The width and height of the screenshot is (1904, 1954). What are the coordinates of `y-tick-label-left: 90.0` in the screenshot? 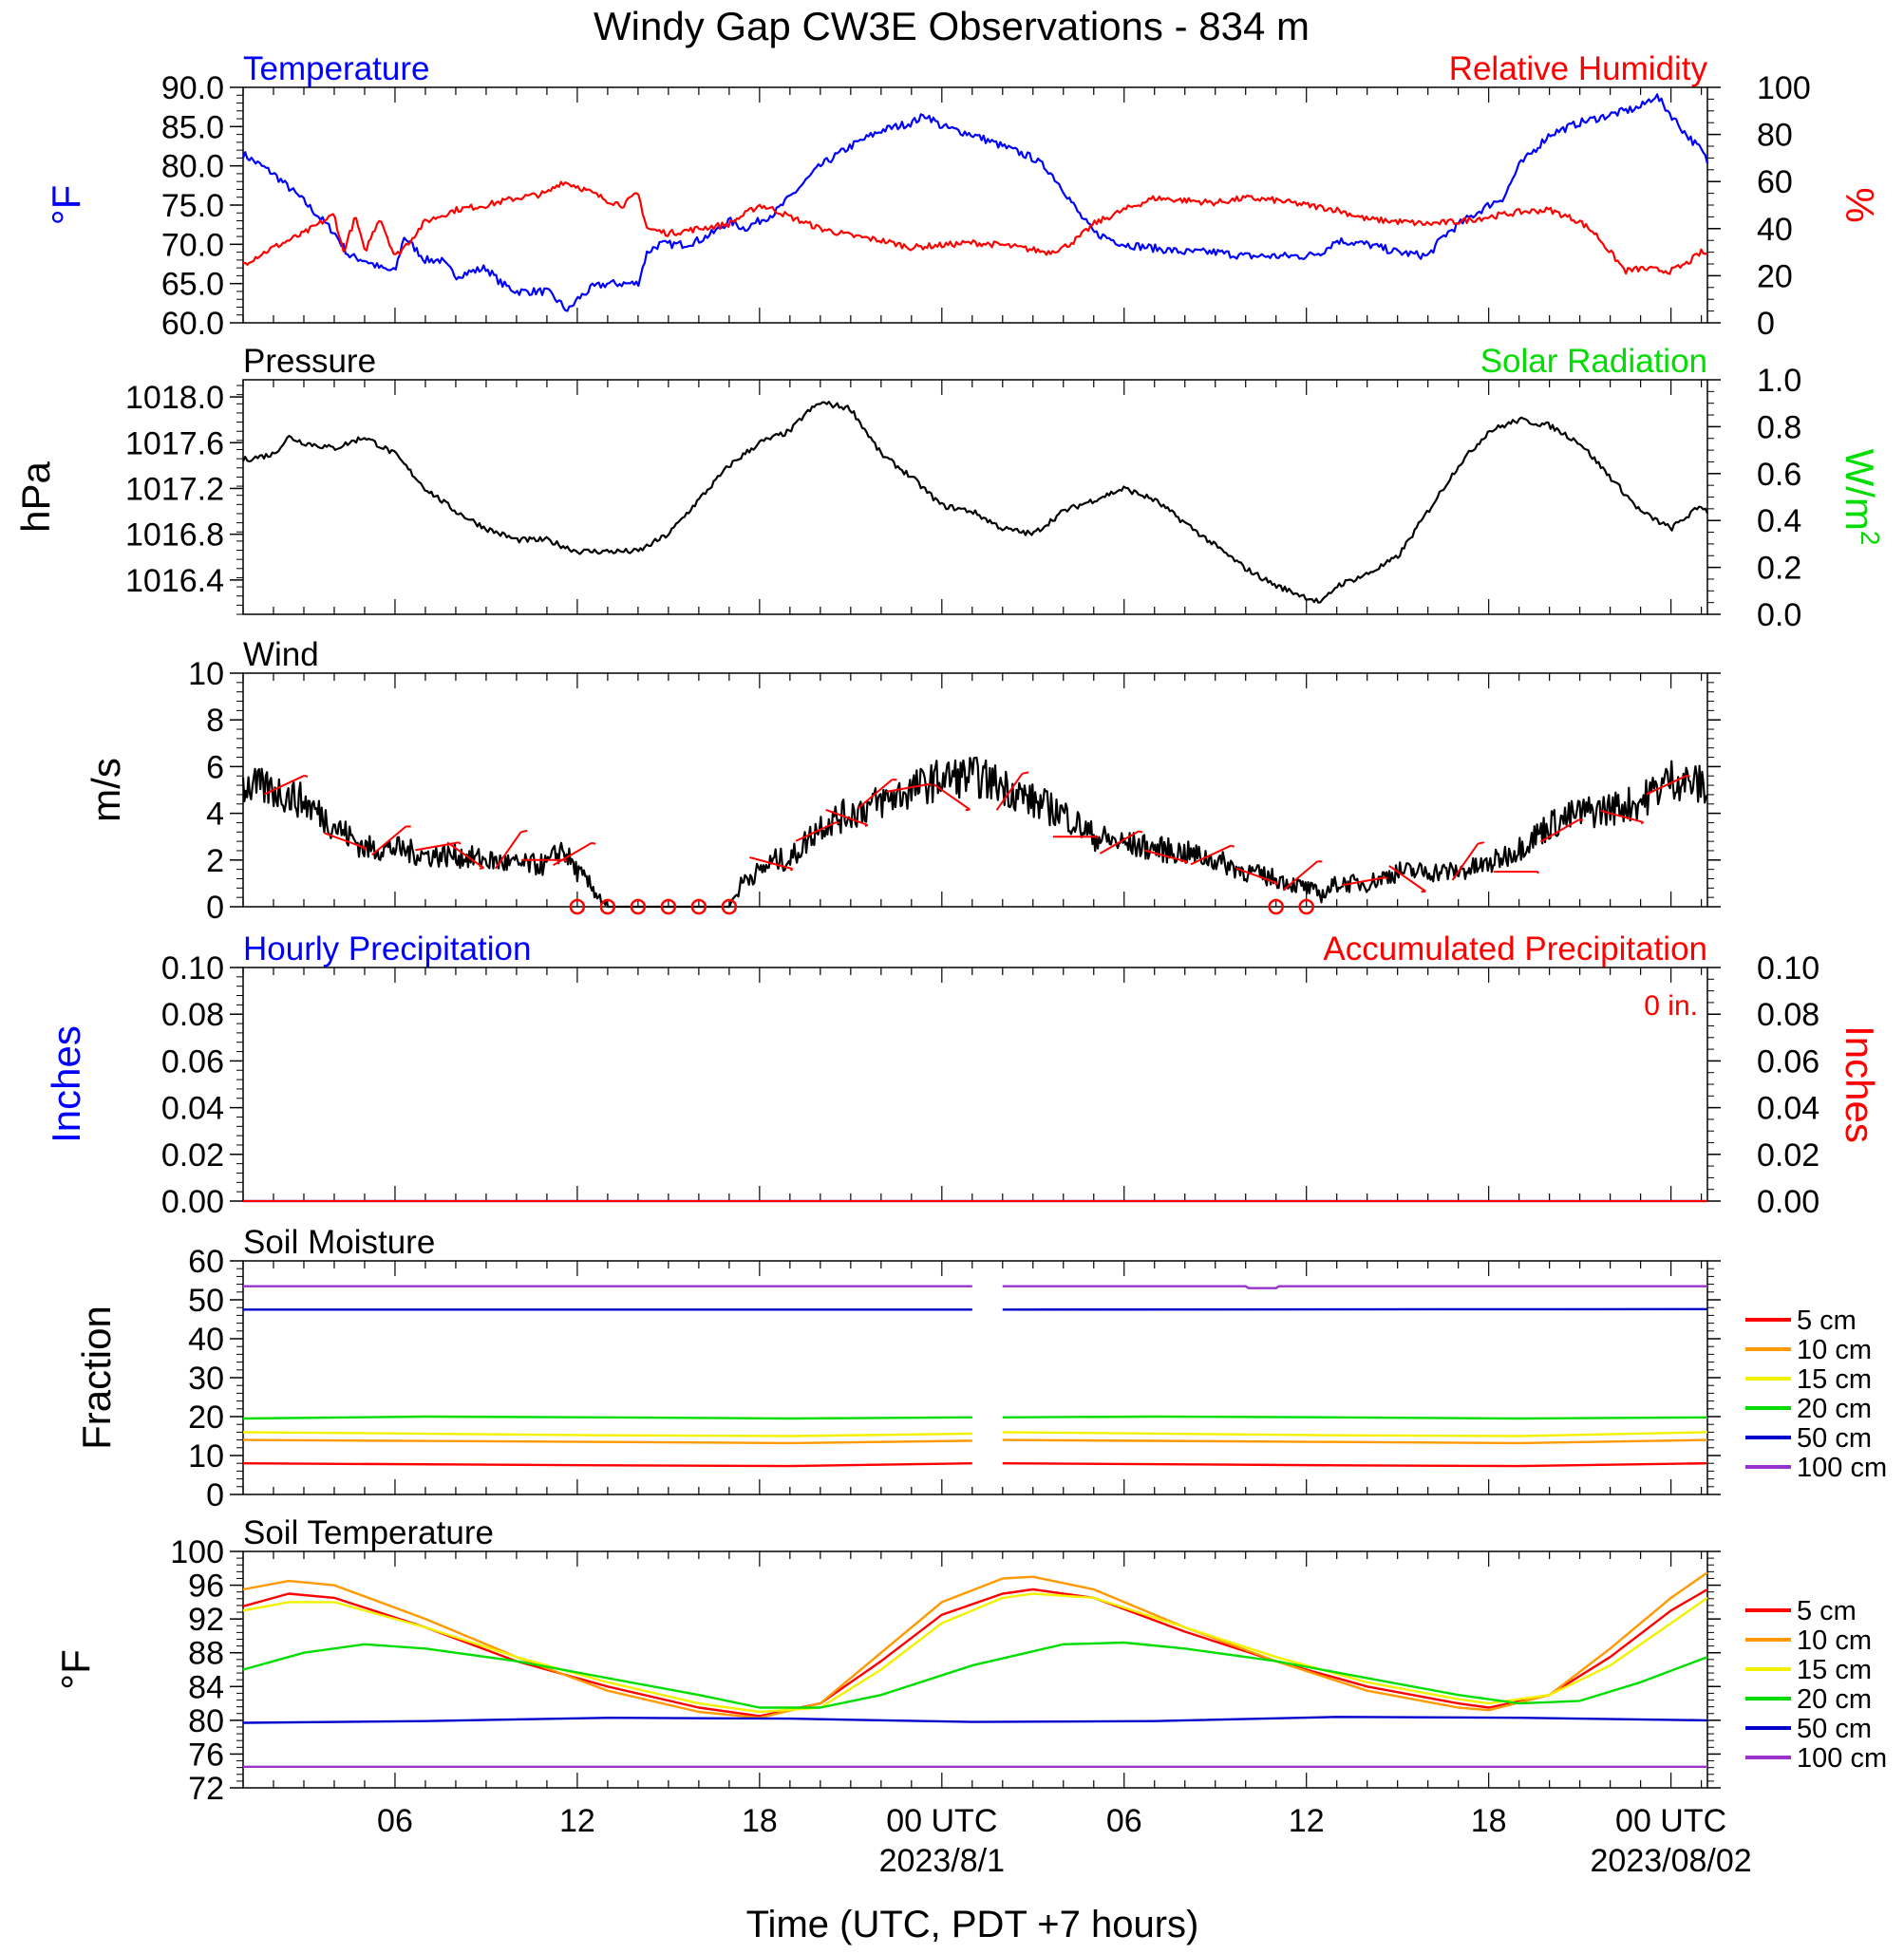 It's located at (193, 88).